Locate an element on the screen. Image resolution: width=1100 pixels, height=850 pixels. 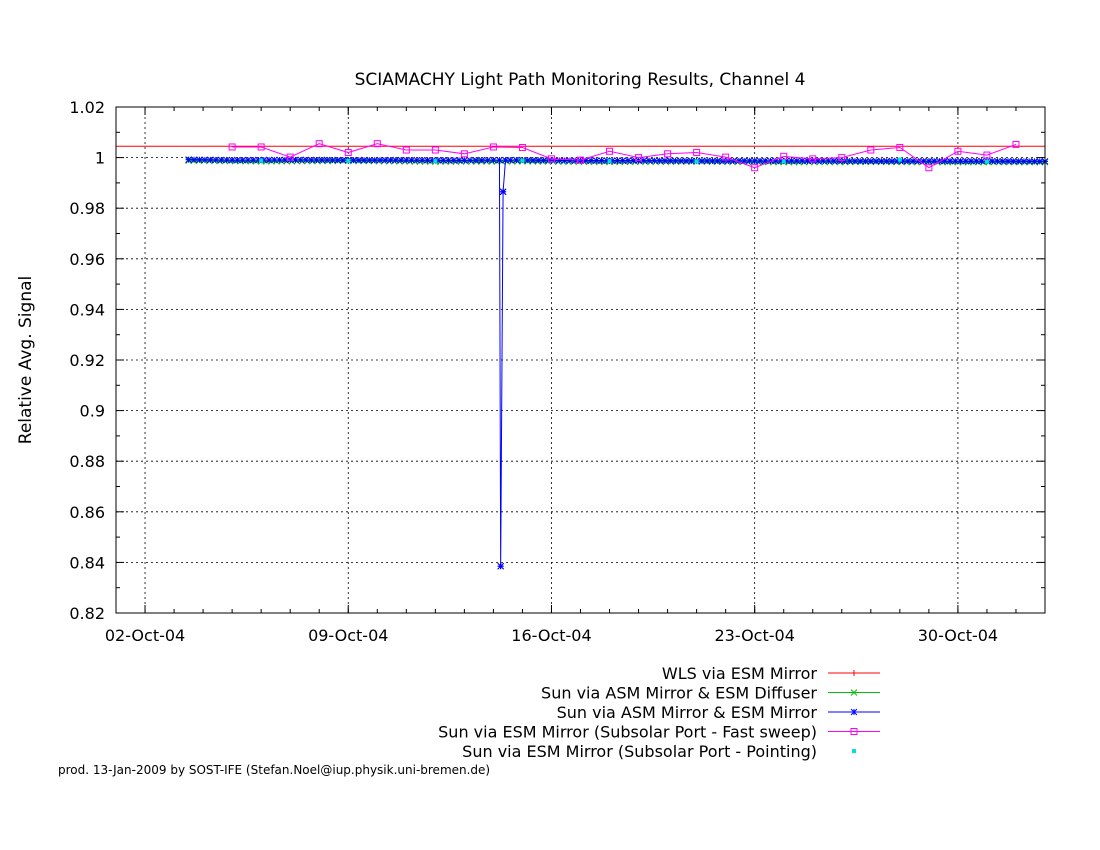
y-tick-label: 0.88 is located at coordinates (87, 461).